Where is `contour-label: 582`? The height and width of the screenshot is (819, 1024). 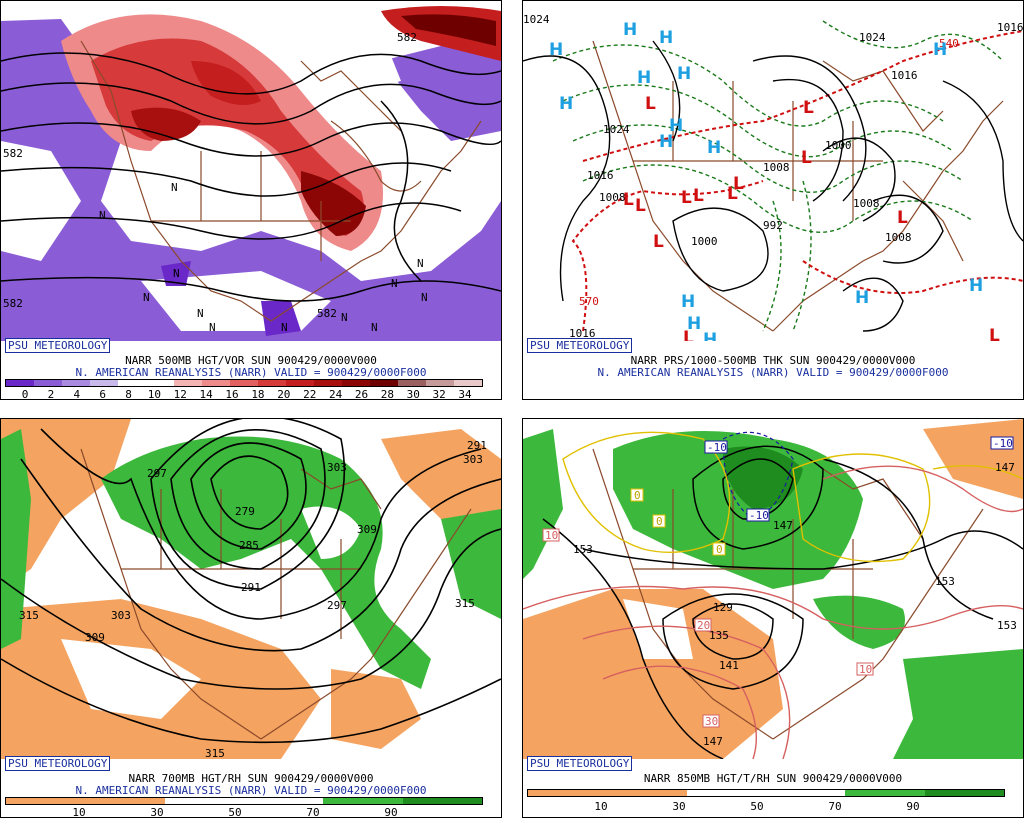 contour-label: 582 is located at coordinates (407, 37).